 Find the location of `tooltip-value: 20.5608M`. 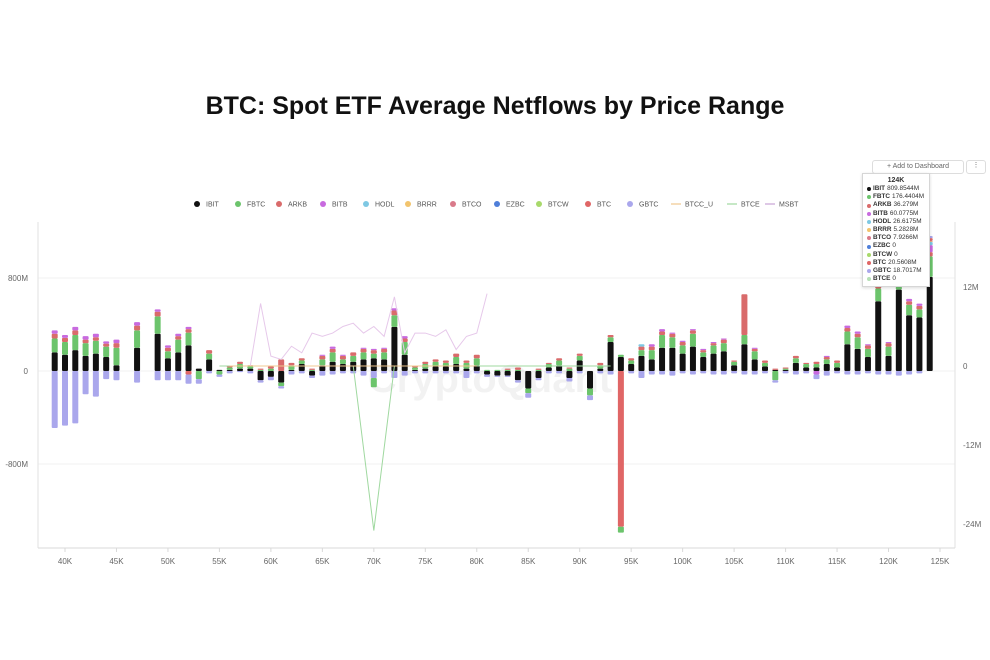

tooltip-value: 20.5608M is located at coordinates (902, 262).